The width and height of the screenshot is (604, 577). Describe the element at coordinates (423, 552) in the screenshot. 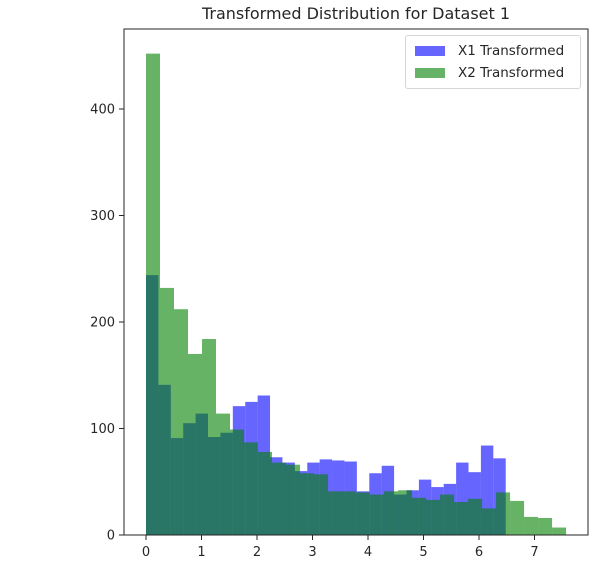

I see `x-tick-label: 5` at that location.